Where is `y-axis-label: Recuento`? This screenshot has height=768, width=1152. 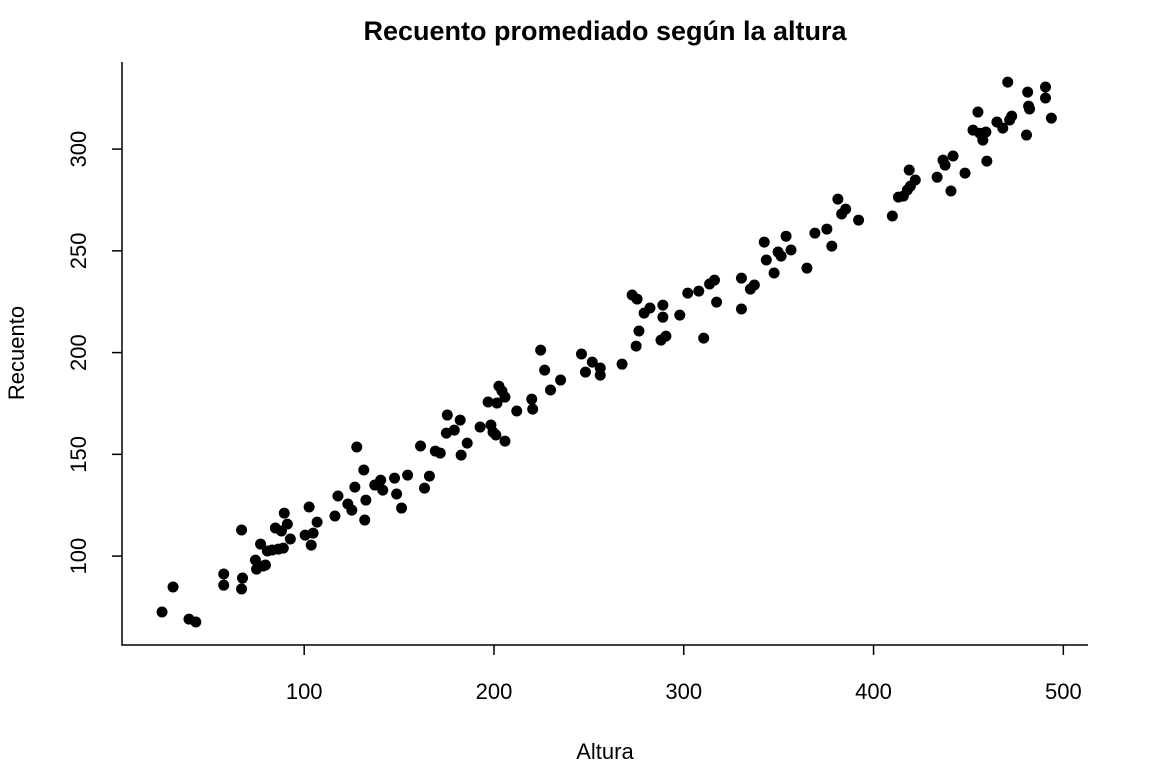 y-axis-label: Recuento is located at coordinates (16, 353).